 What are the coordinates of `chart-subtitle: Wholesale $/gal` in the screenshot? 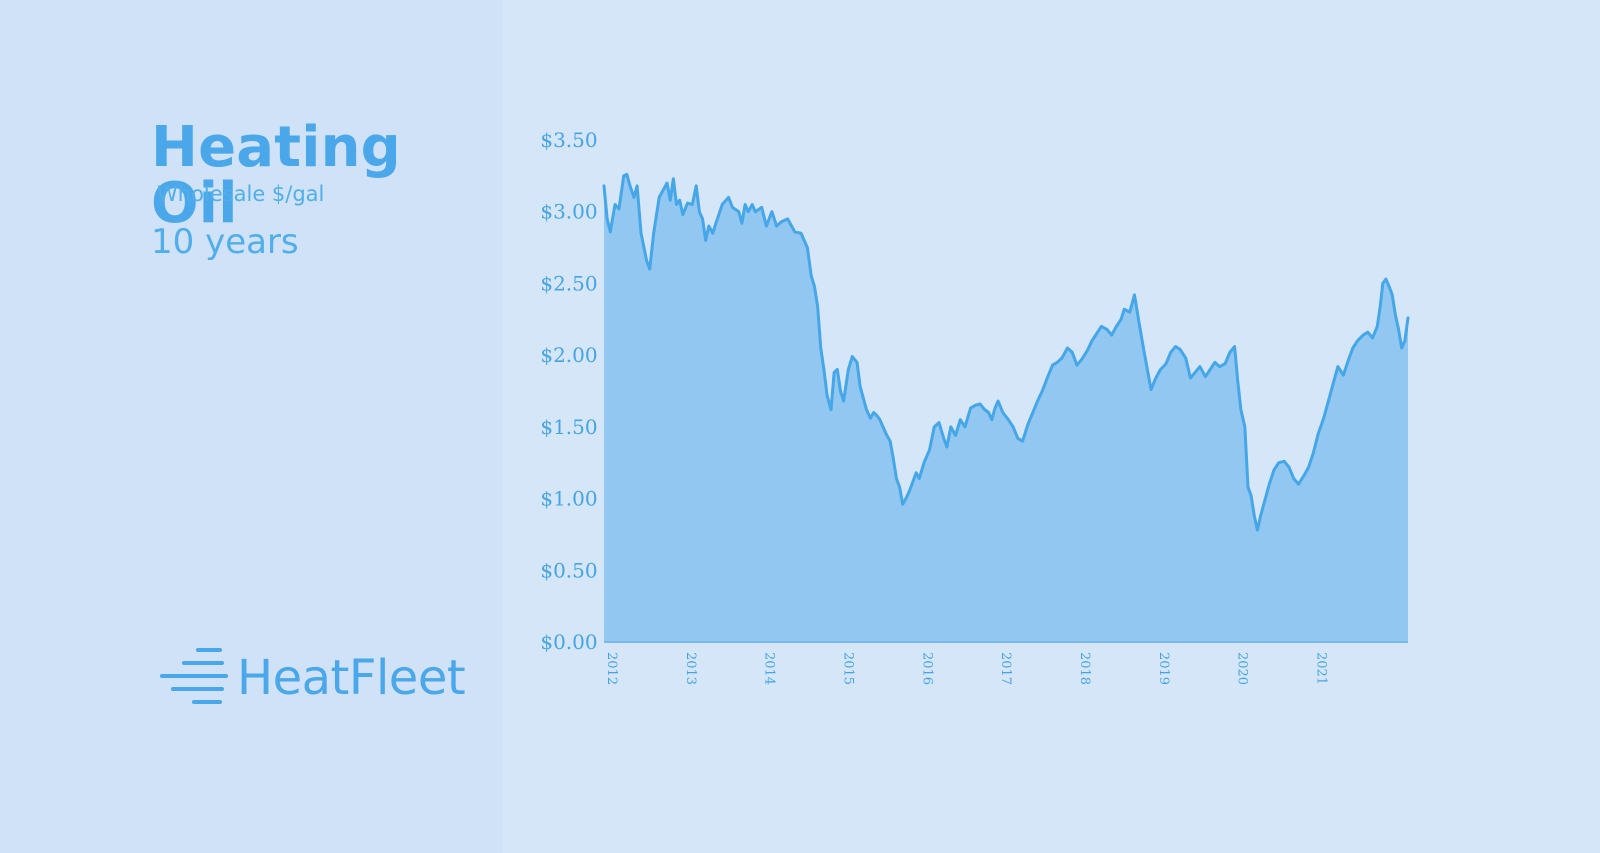 It's located at (241, 194).